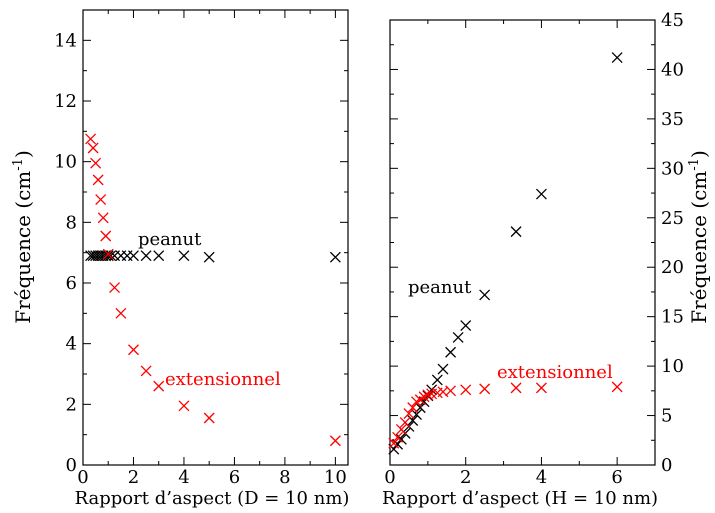 The height and width of the screenshot is (513, 715). Describe the element at coordinates (71, 222) in the screenshot. I see `left-y-tick-label: 8` at that location.